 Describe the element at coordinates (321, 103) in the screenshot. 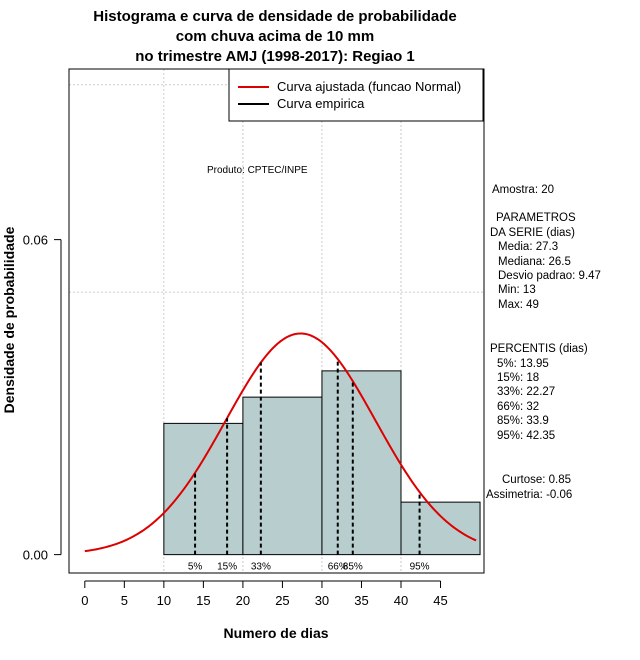

I see `legend-label-empirical: Curva empirica` at that location.